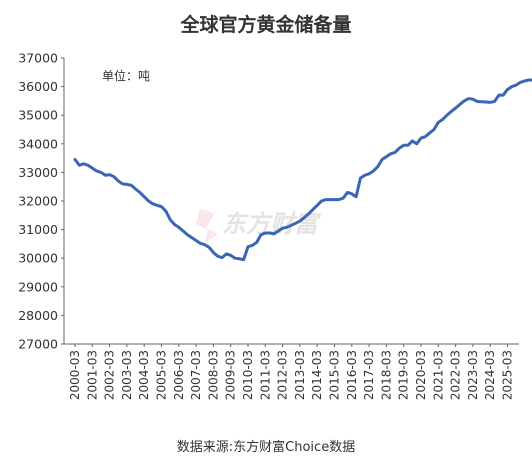  I want to click on x-tick-label: 2015-03, so click(335, 375).